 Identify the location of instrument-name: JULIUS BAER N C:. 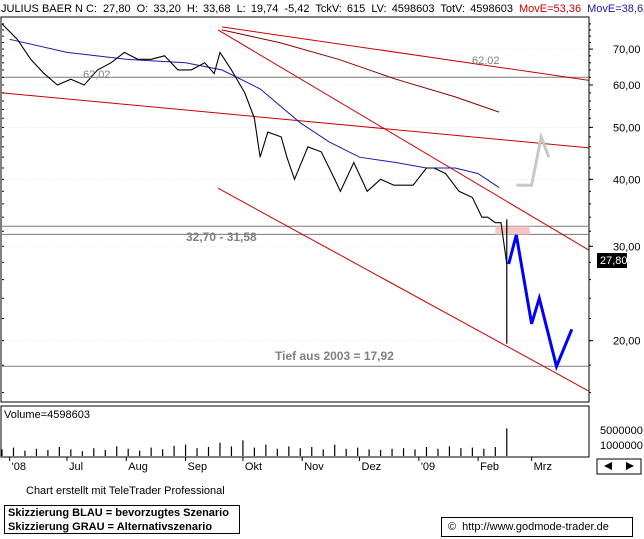
(49, 9).